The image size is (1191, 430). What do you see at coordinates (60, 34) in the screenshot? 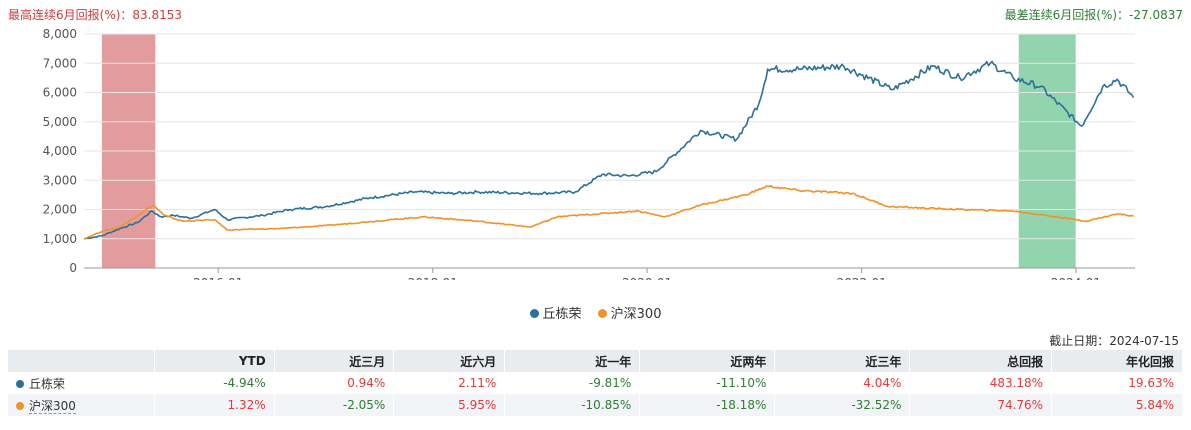
I see `y-tick-label: 8,000` at bounding box center [60, 34].